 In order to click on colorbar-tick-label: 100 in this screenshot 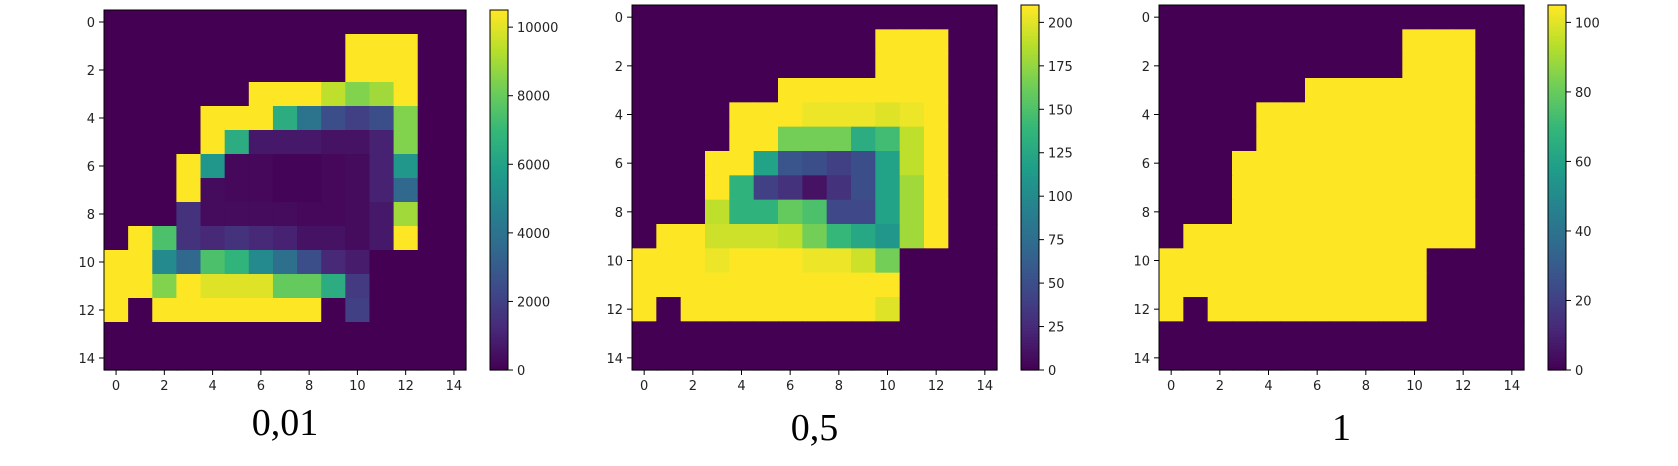, I will do `click(1587, 23)`.